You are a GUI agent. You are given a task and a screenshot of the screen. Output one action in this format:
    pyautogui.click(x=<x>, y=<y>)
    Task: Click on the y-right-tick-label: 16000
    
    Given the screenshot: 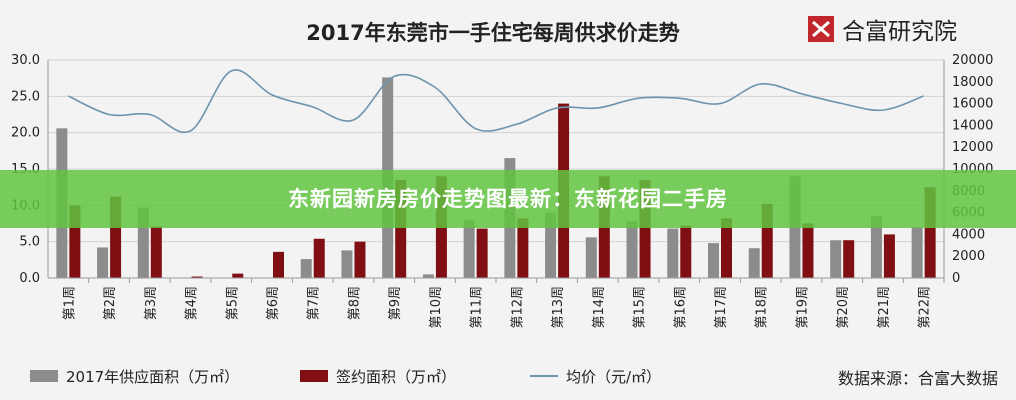 What is the action you would take?
    pyautogui.click(x=972, y=104)
    